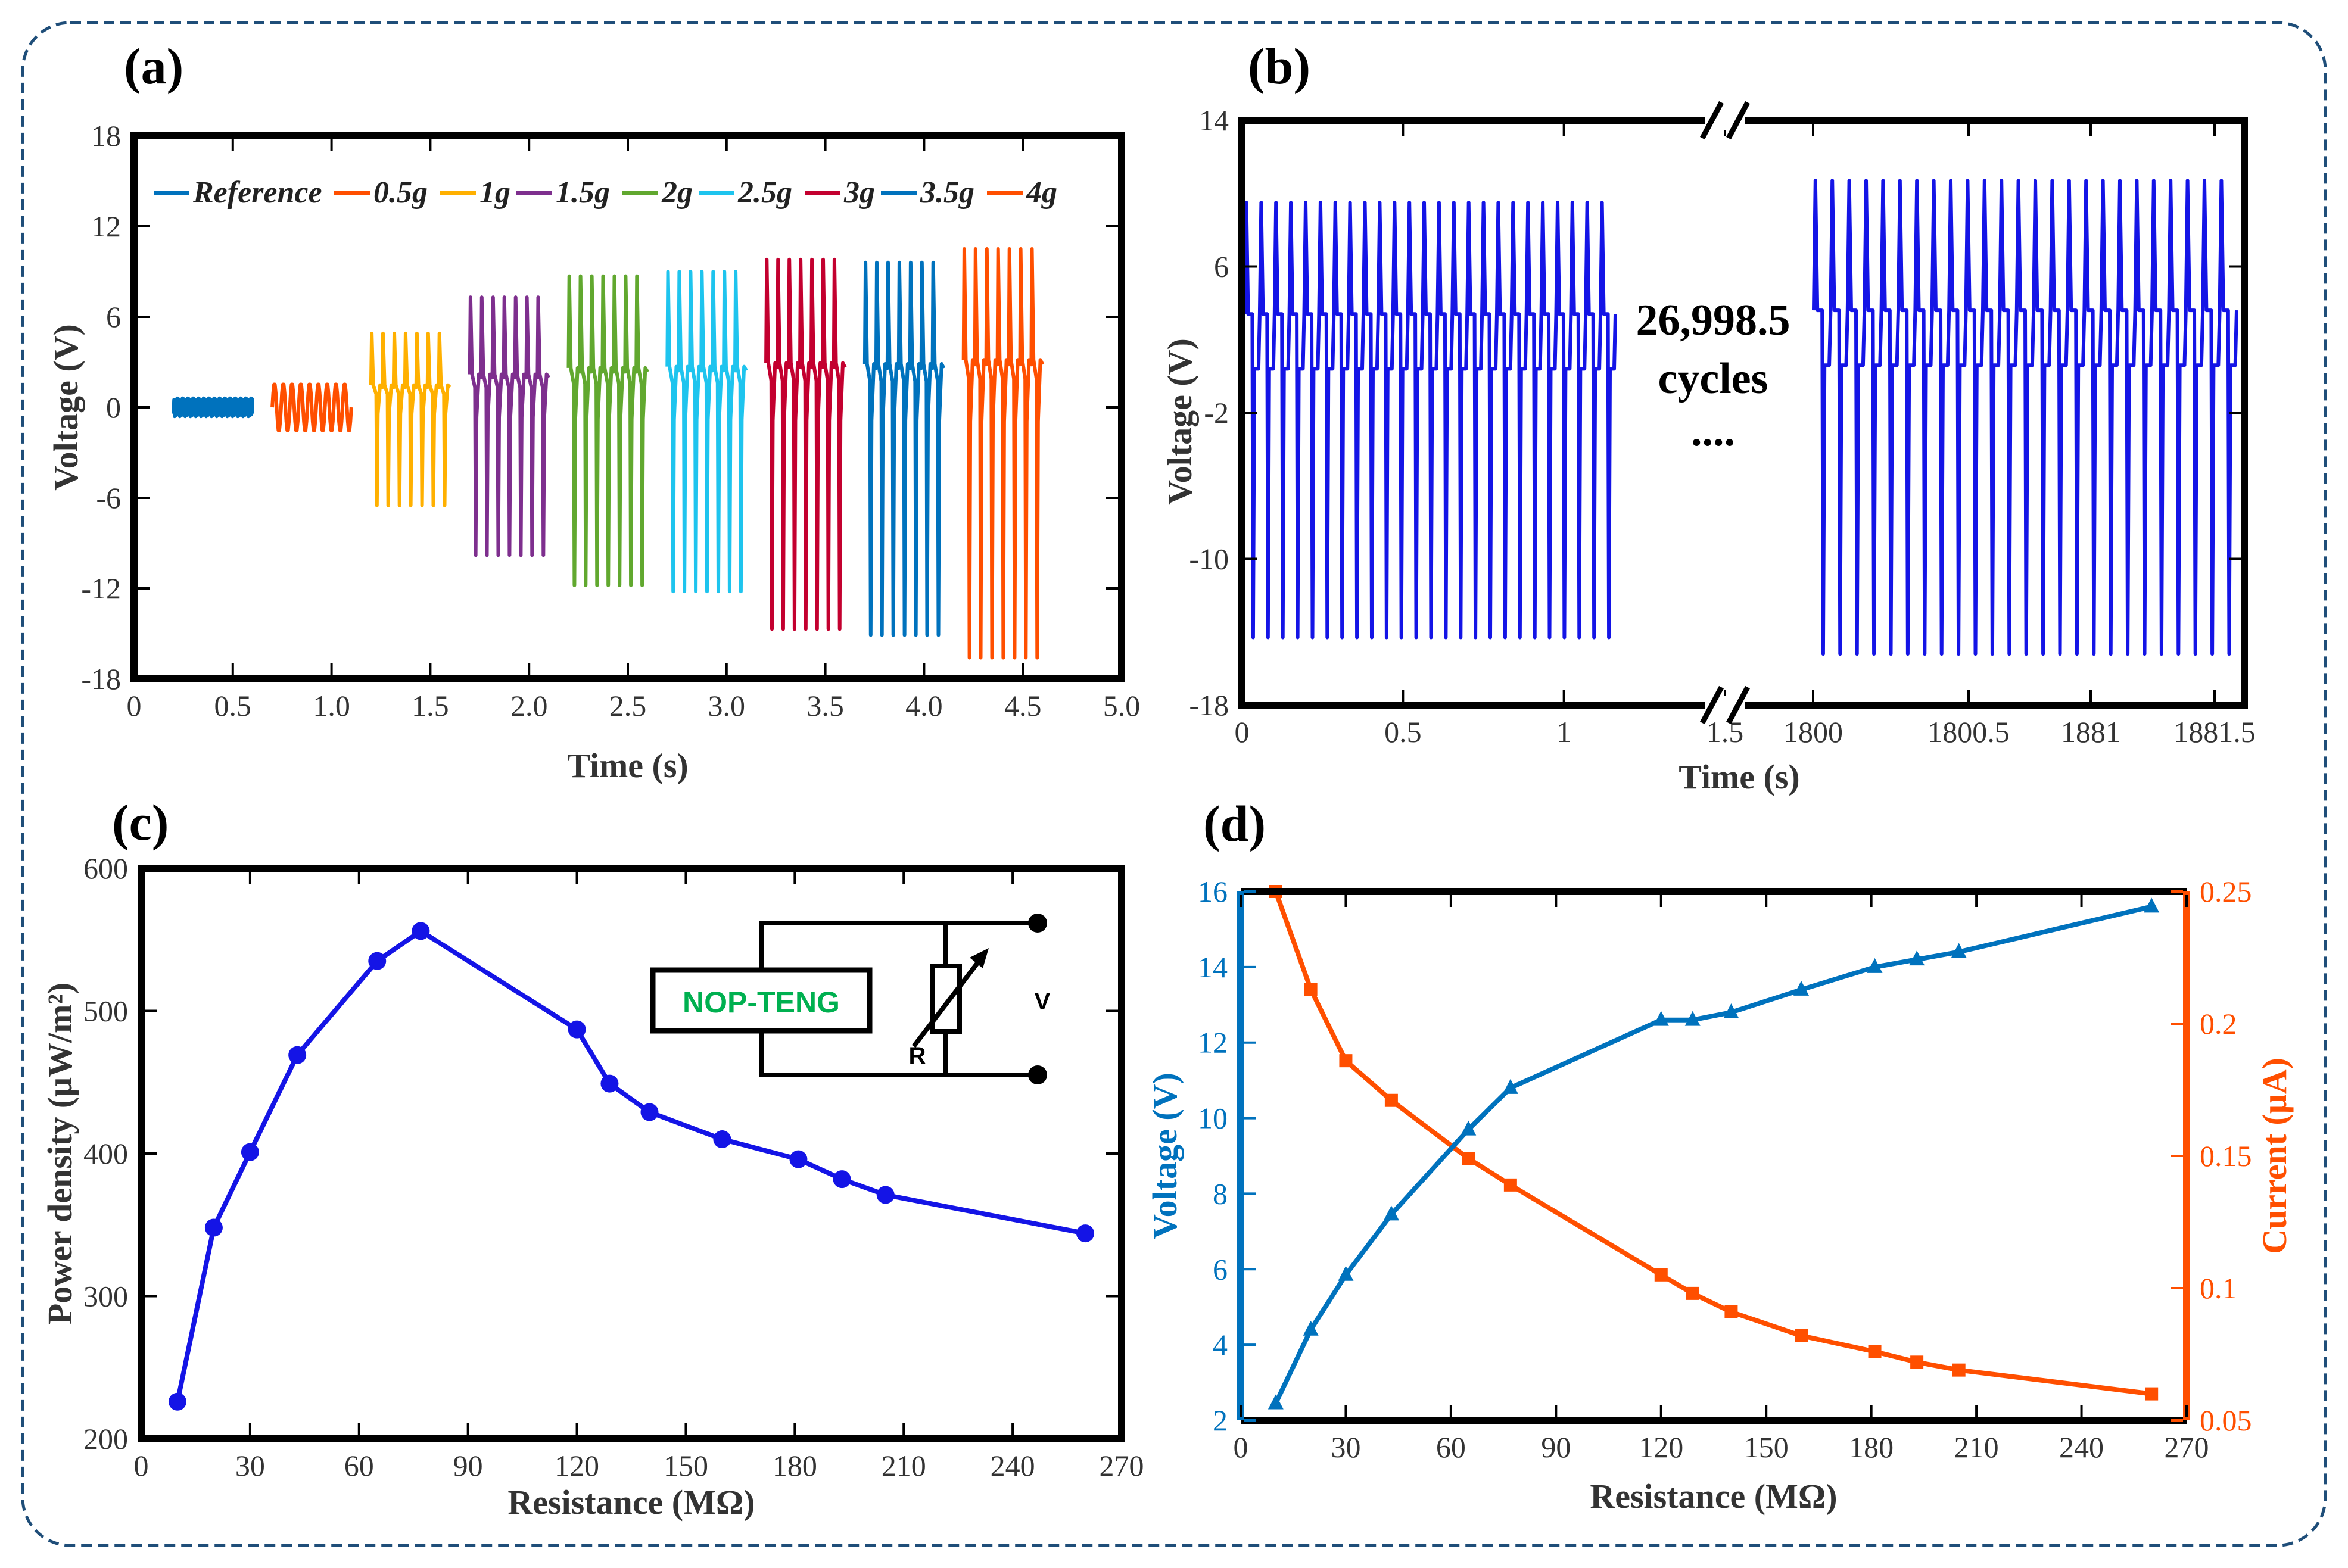 This screenshot has width=2348, height=1568. Describe the element at coordinates (2218, 1023) in the screenshot. I see `y-tick-label-right: 0.2` at that location.